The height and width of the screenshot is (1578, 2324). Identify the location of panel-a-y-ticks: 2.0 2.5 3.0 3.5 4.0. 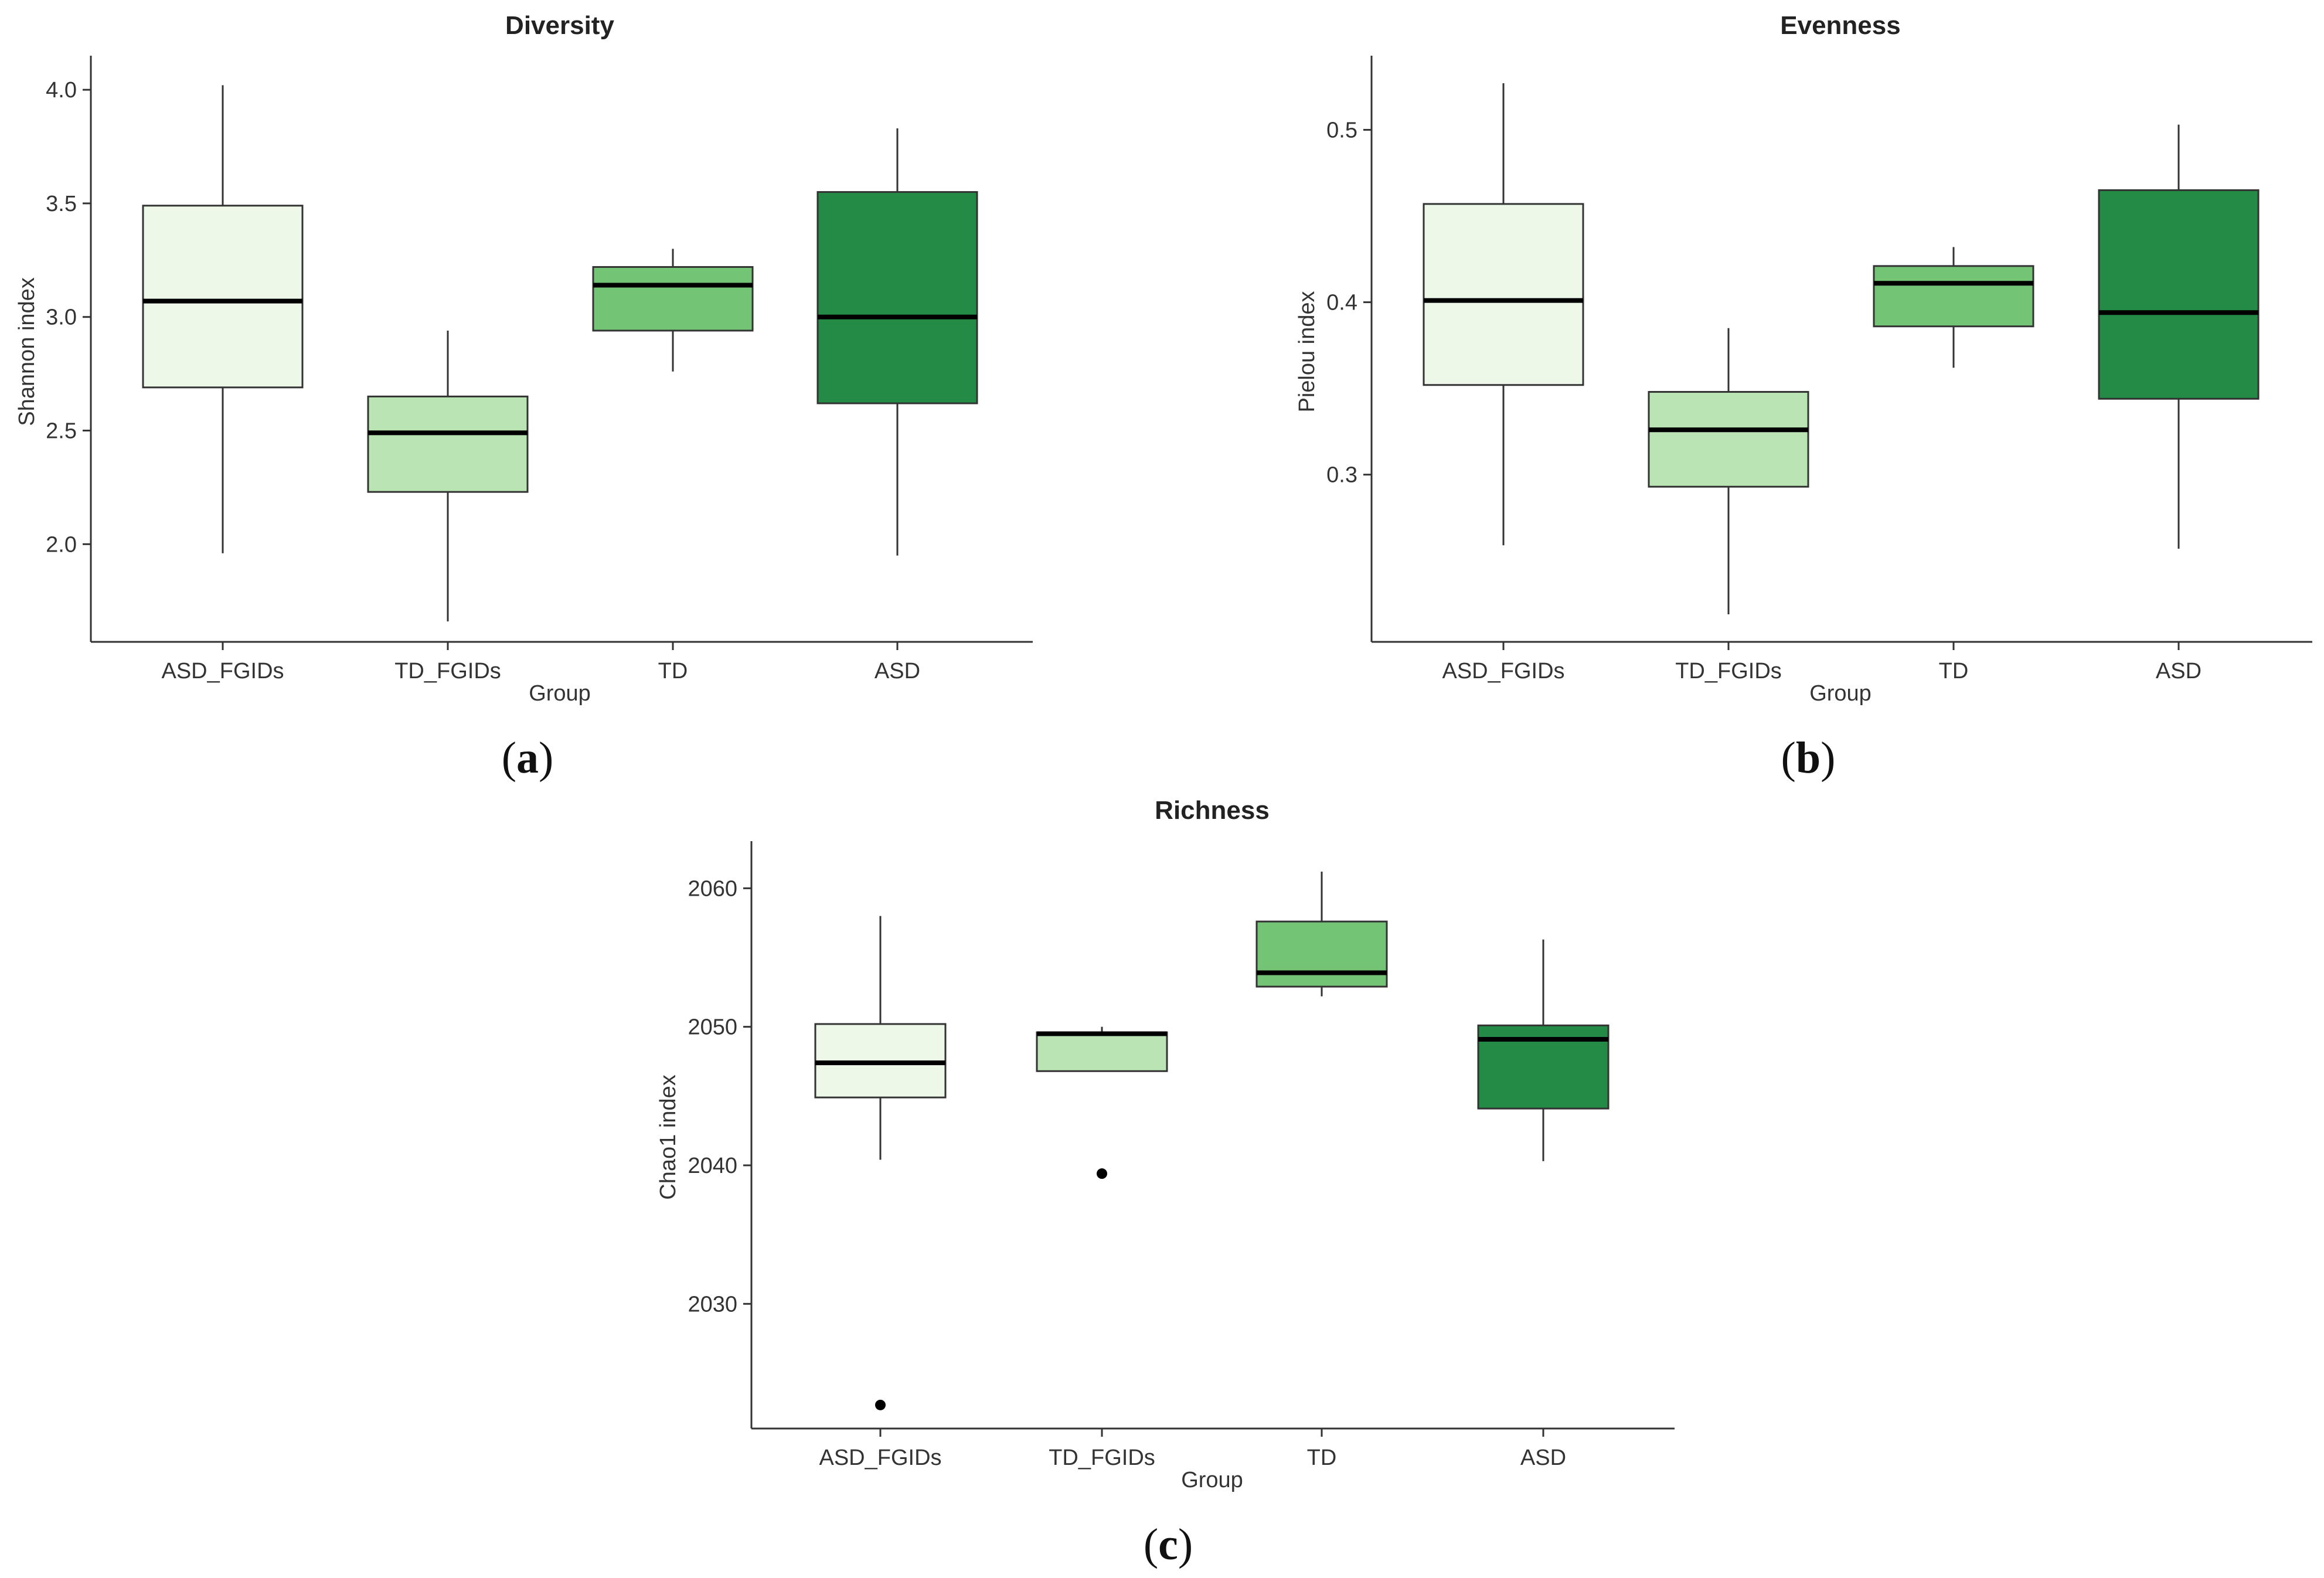
(68, 317).